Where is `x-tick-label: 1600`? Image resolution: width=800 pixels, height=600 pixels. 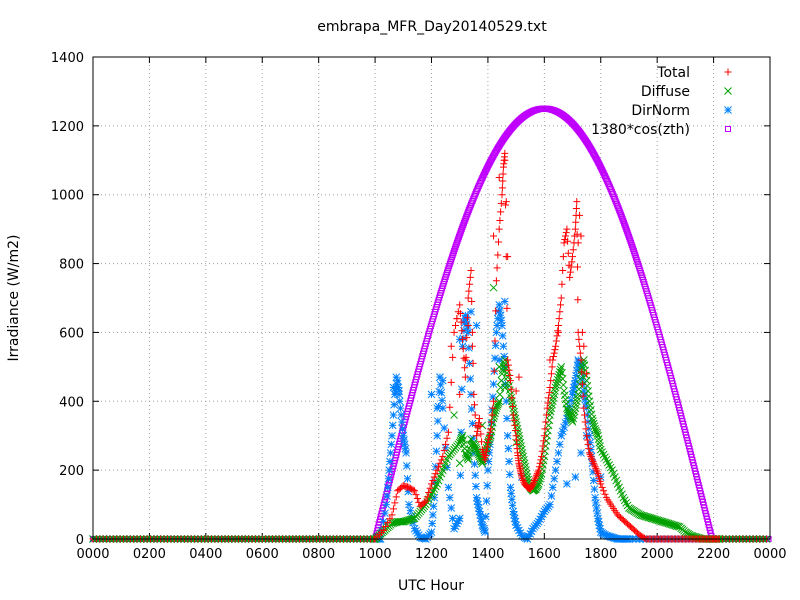 x-tick-label: 1600 is located at coordinates (544, 554).